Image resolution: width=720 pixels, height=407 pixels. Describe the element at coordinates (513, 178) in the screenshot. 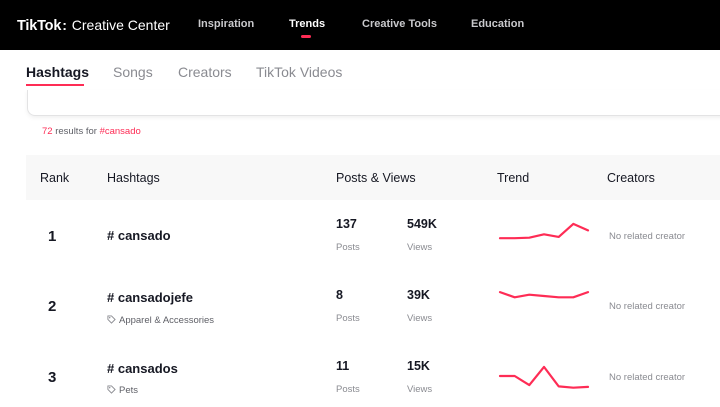

I see `column-trend: Trend` at that location.